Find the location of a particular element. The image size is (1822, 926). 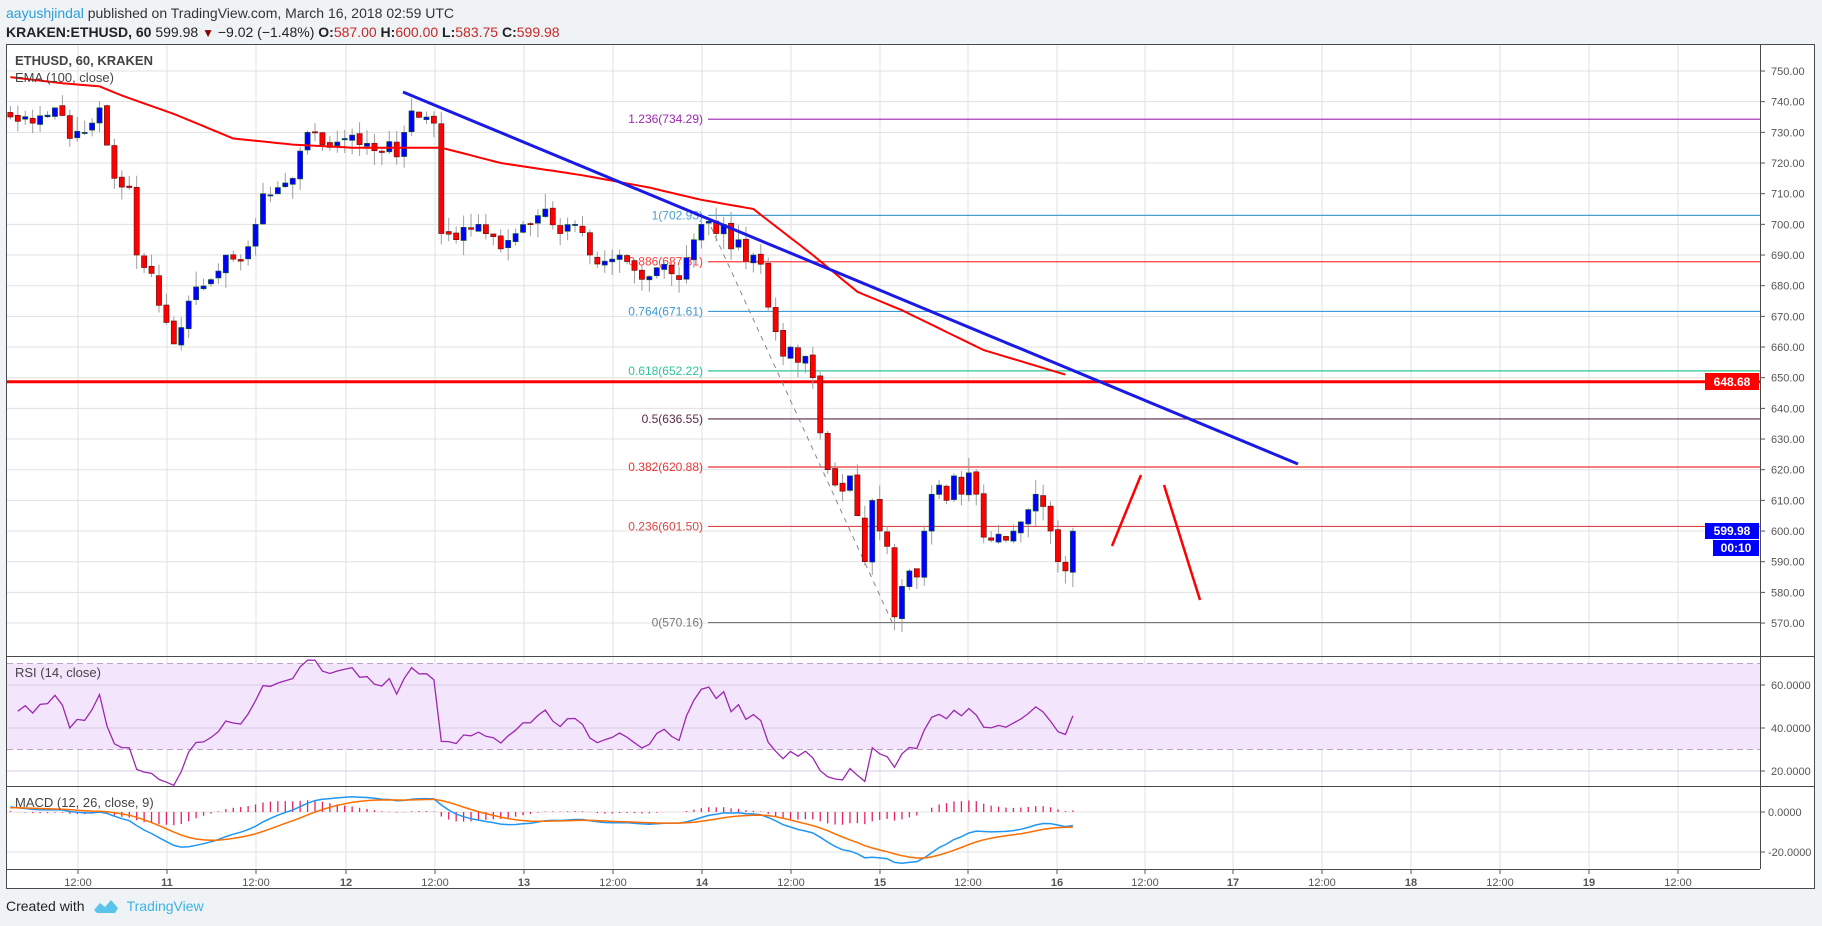

countdown-badge is located at coordinates (1736, 548).